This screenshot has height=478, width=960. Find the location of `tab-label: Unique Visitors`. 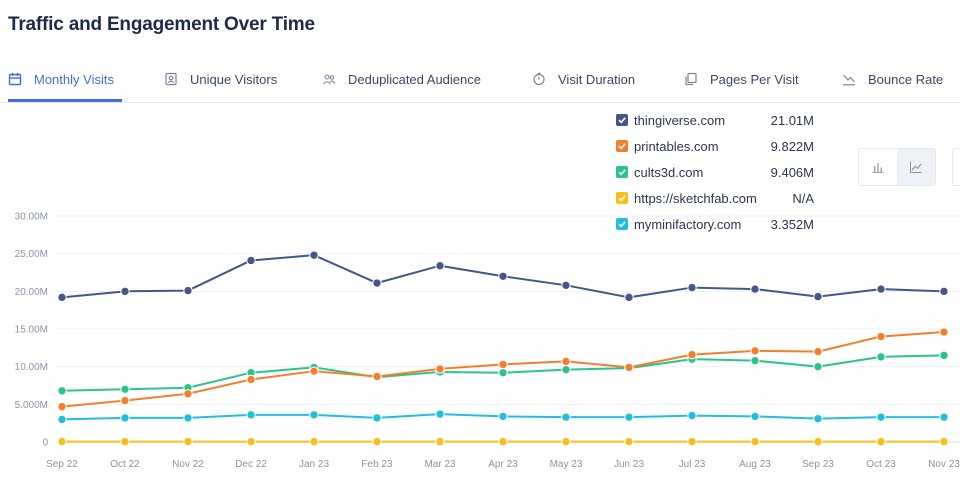

tab-label: Unique Visitors is located at coordinates (234, 79).